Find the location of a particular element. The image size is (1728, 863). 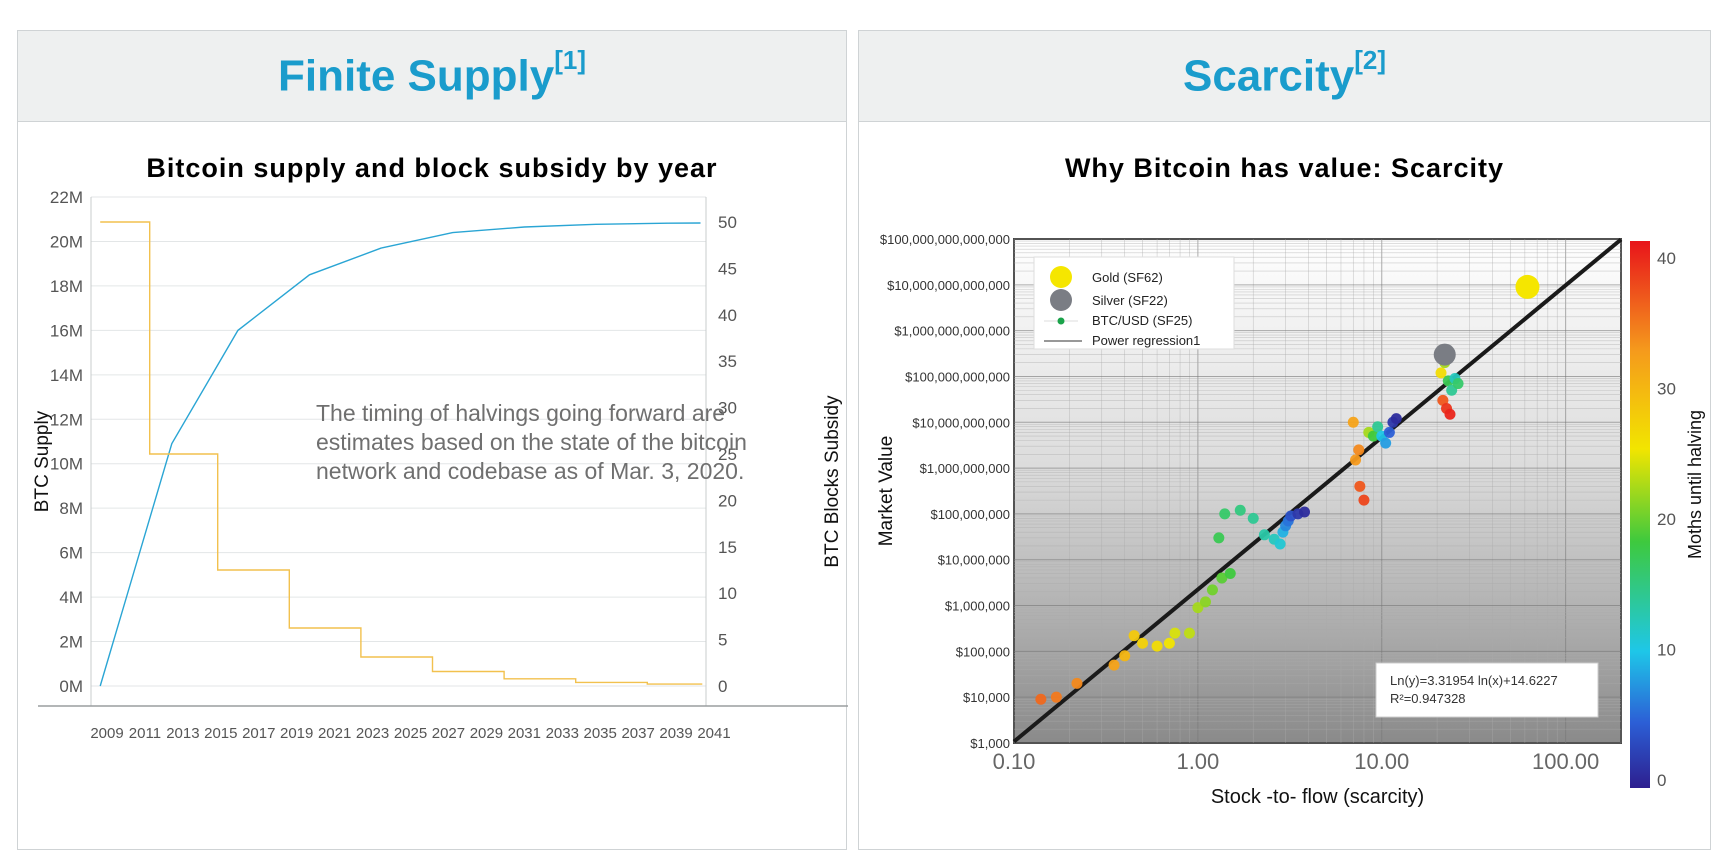

x-tick-label: 1.00 is located at coordinates (1197, 761).